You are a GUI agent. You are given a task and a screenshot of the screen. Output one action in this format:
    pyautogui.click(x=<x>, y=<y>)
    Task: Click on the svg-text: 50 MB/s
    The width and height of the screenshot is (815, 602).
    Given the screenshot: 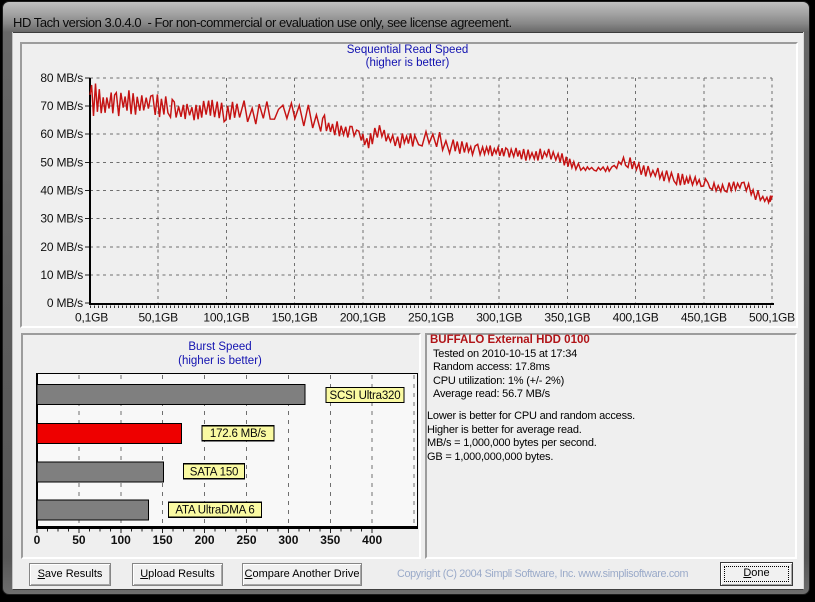 What is the action you would take?
    pyautogui.click(x=61, y=162)
    